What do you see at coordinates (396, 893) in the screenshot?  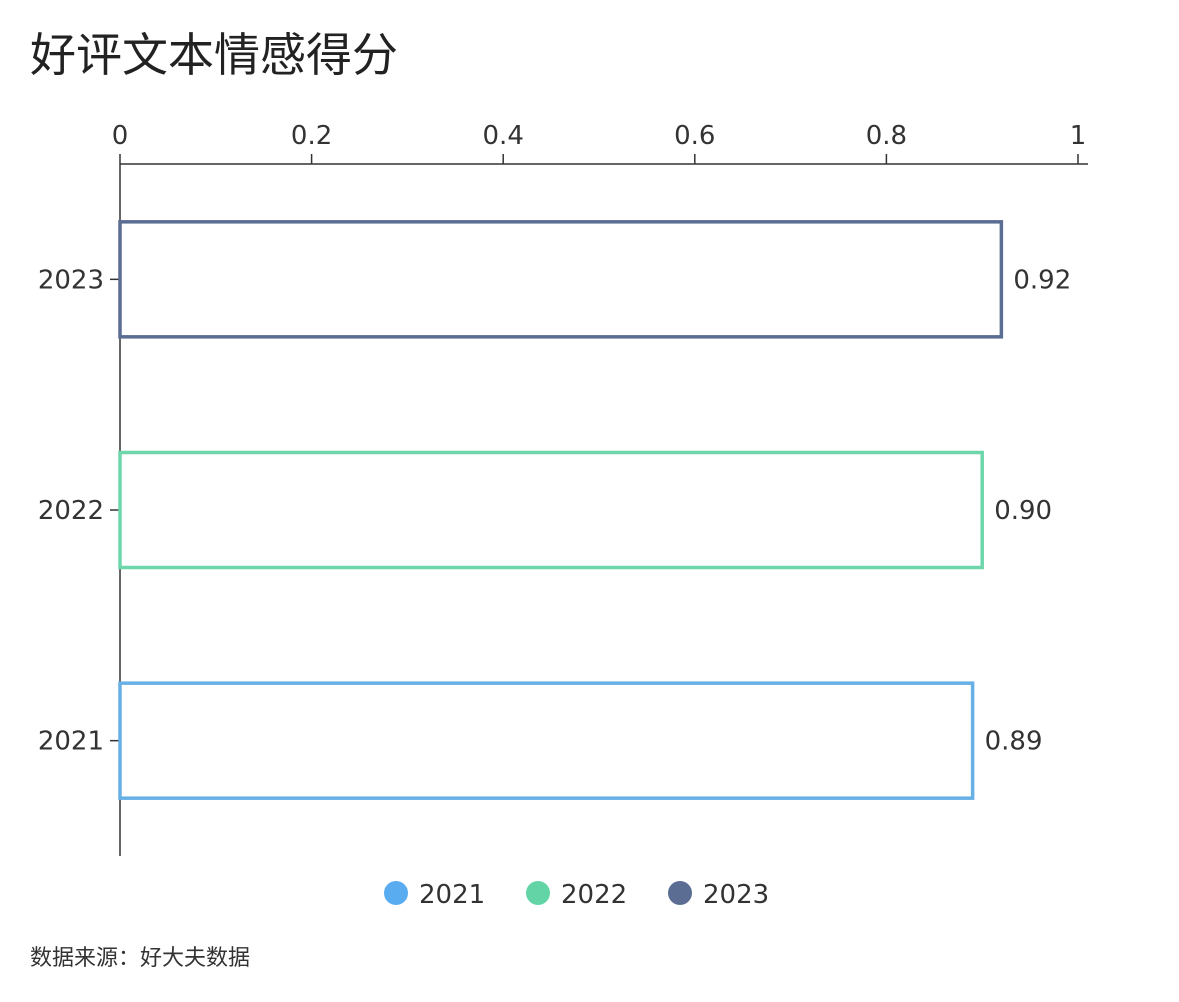 I see `legend-marker-2021` at bounding box center [396, 893].